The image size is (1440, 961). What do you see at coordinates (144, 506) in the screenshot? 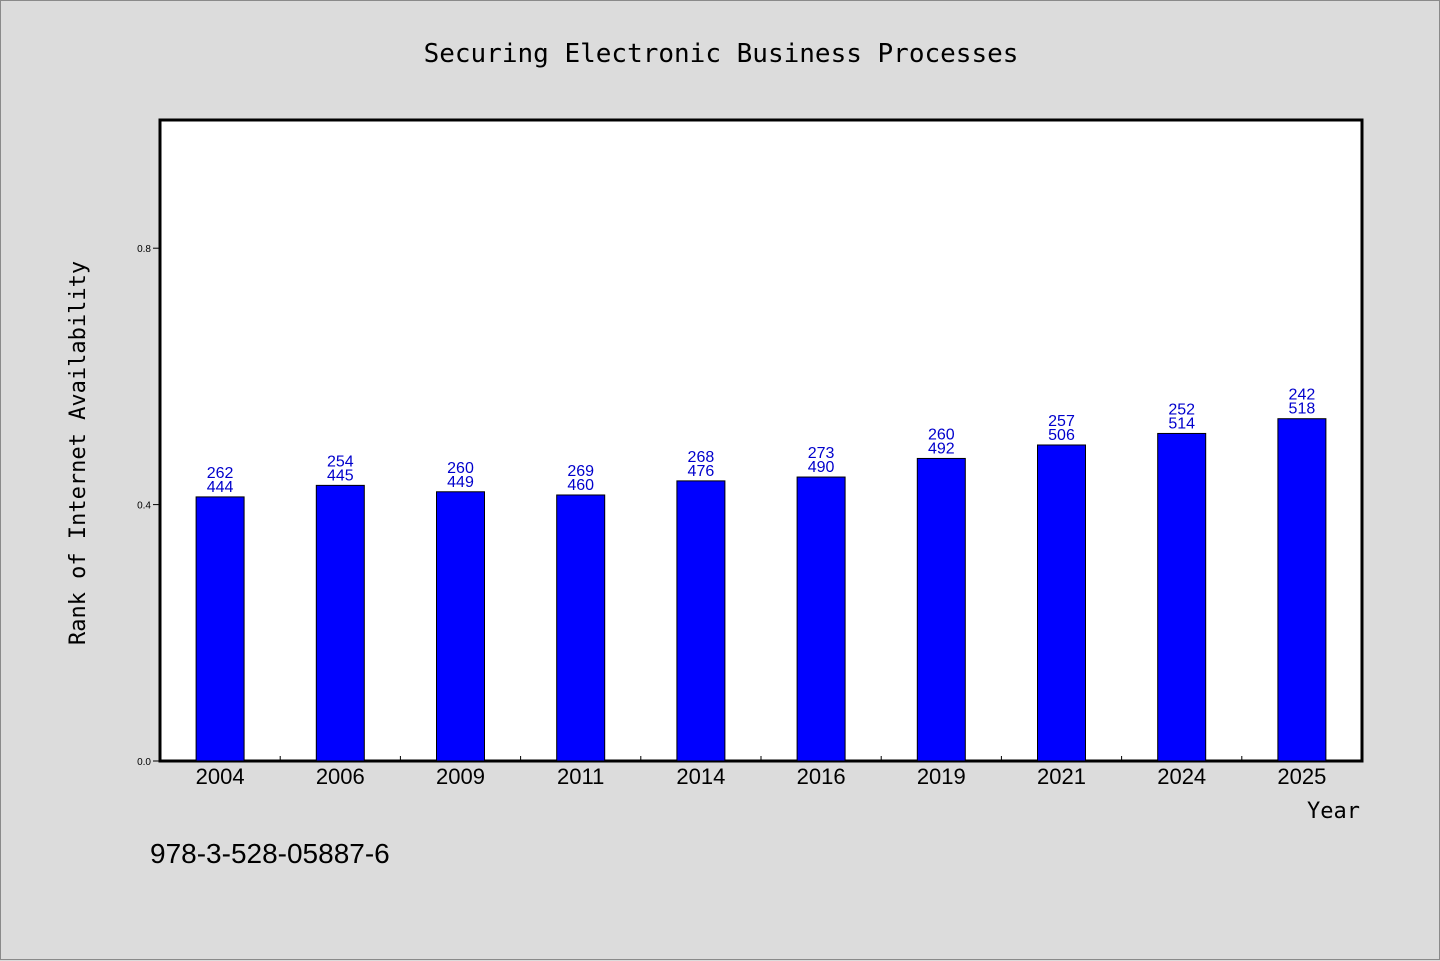
I see `y-tick-label: 0.4` at bounding box center [144, 506].